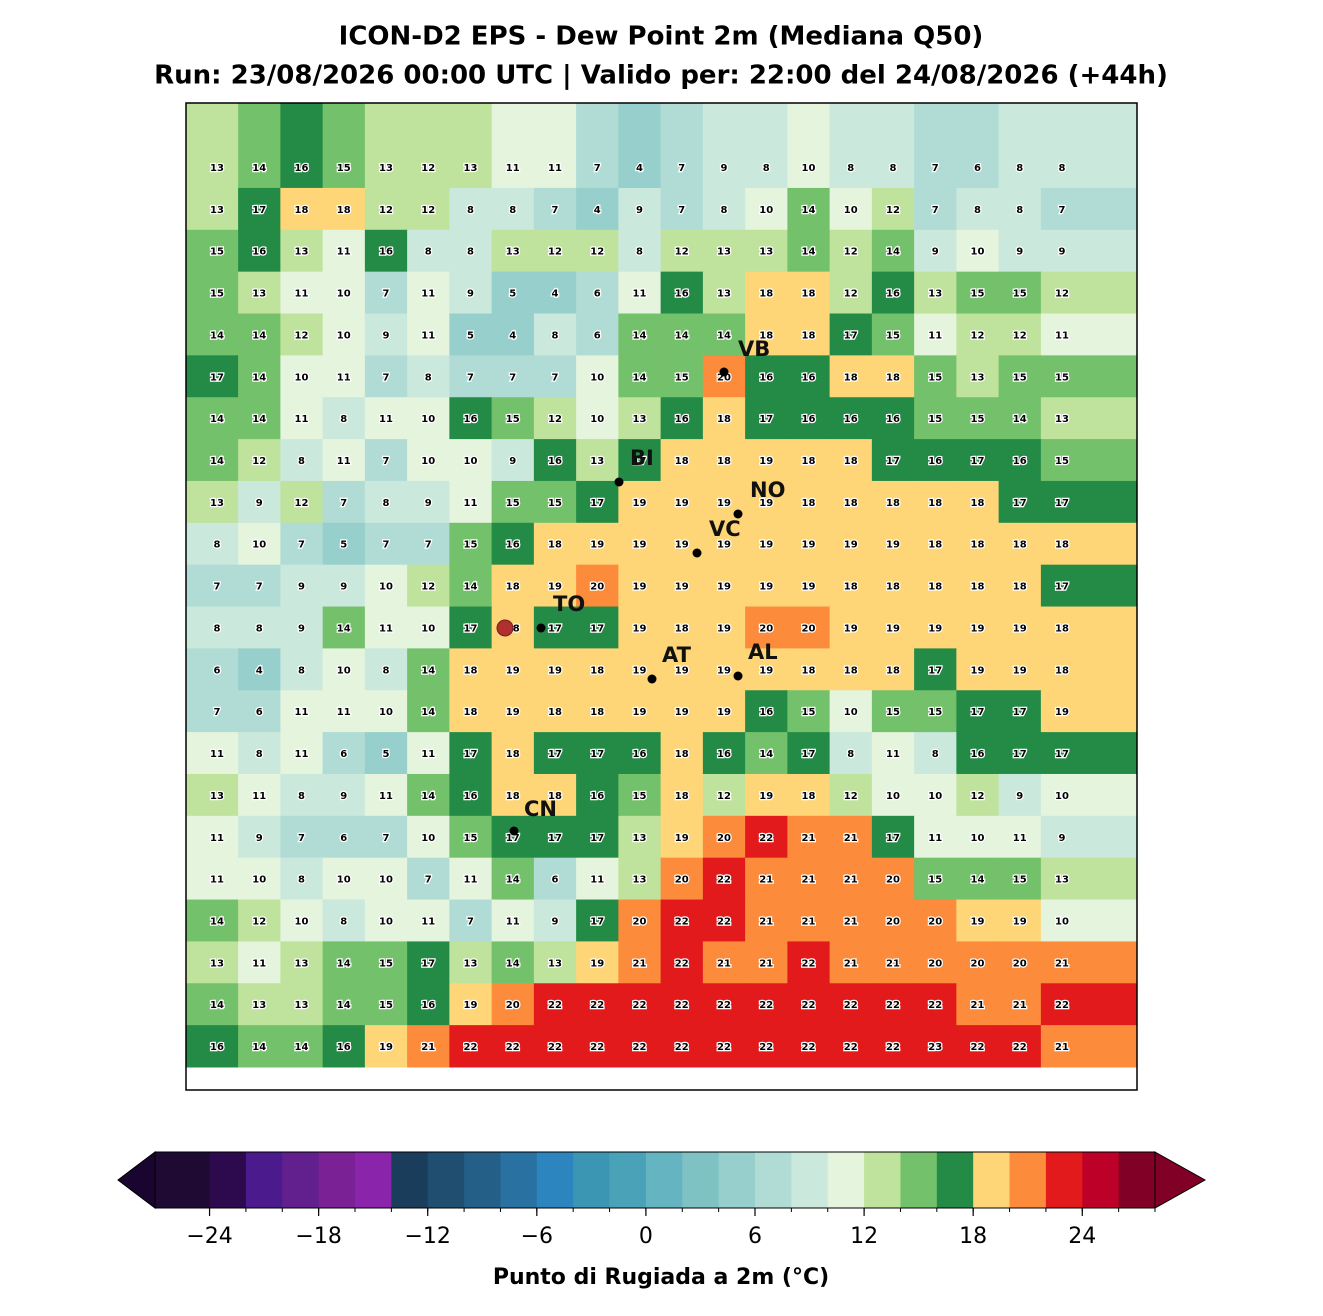 Image resolution: width=1323 pixels, height=1316 pixels. I want to click on value-label: 6, so click(597, 294).